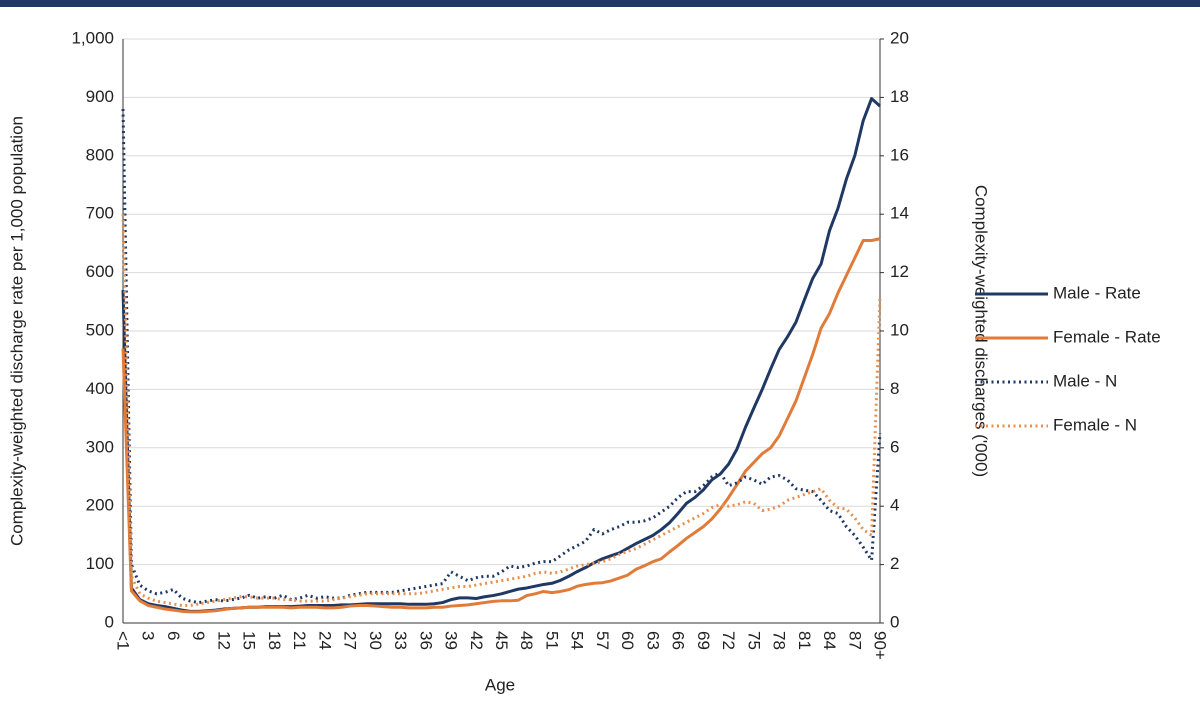 The image size is (1200, 702). Describe the element at coordinates (880, 645) in the screenshot. I see `x-tick-label: 90+` at that location.